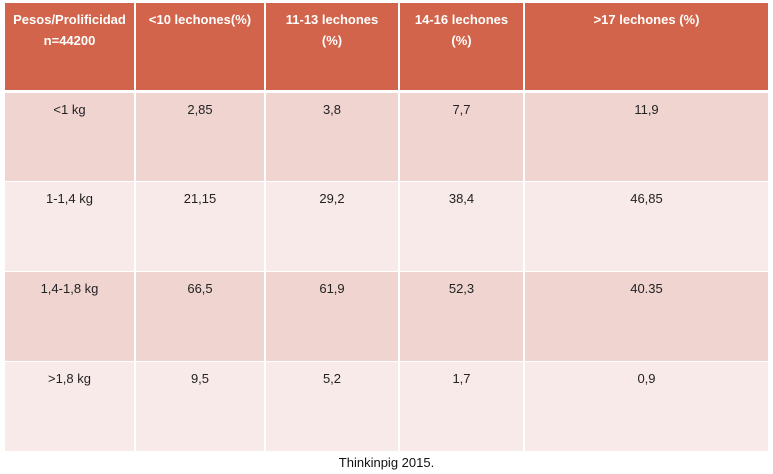 The height and width of the screenshot is (474, 773). I want to click on header-text: >17 lechones (%), so click(646, 19).